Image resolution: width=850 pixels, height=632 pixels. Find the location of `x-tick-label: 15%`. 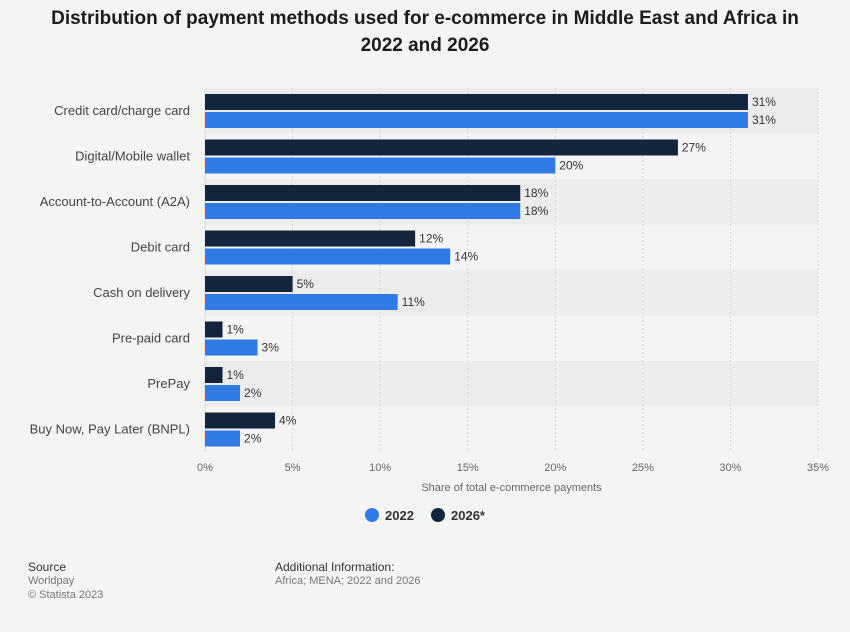

x-tick-label: 15% is located at coordinates (468, 468).